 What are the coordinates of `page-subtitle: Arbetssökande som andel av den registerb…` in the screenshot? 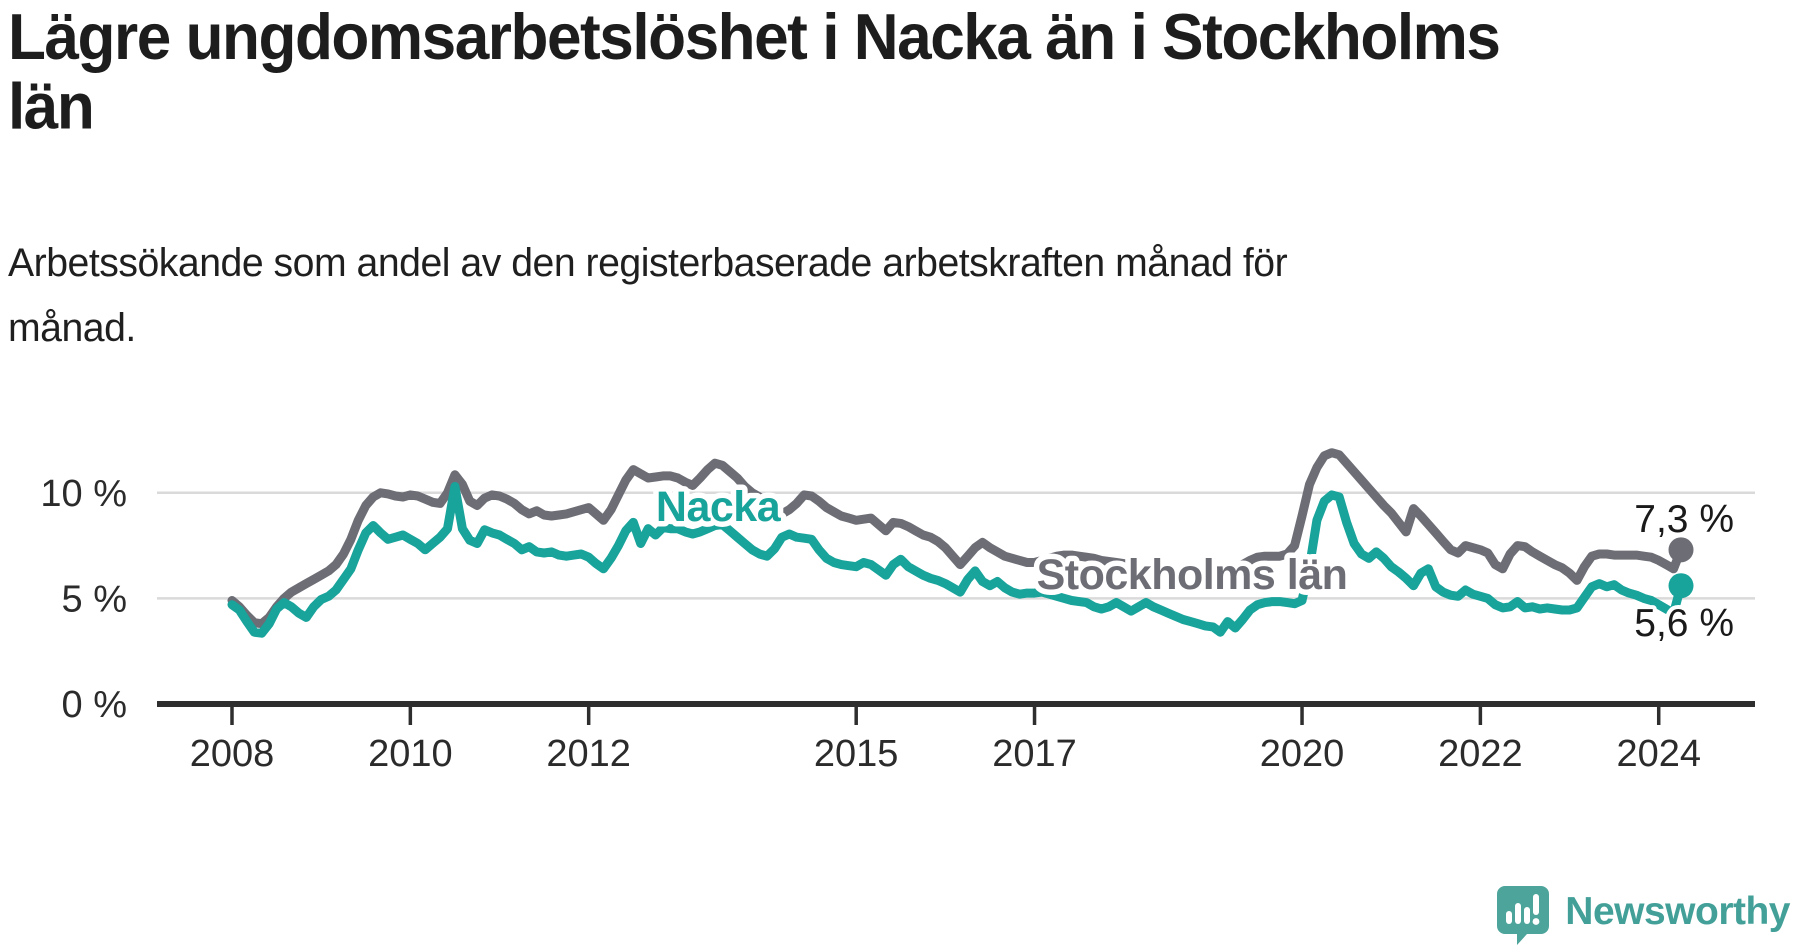 It's located at (880, 296).